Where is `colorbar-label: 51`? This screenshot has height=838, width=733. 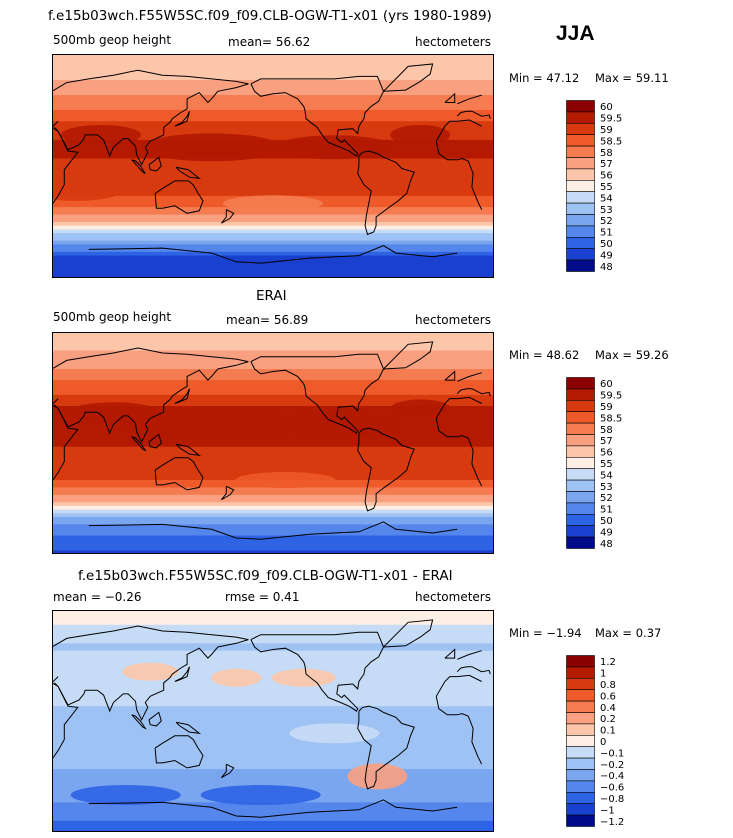 colorbar-label: 51 is located at coordinates (606, 233).